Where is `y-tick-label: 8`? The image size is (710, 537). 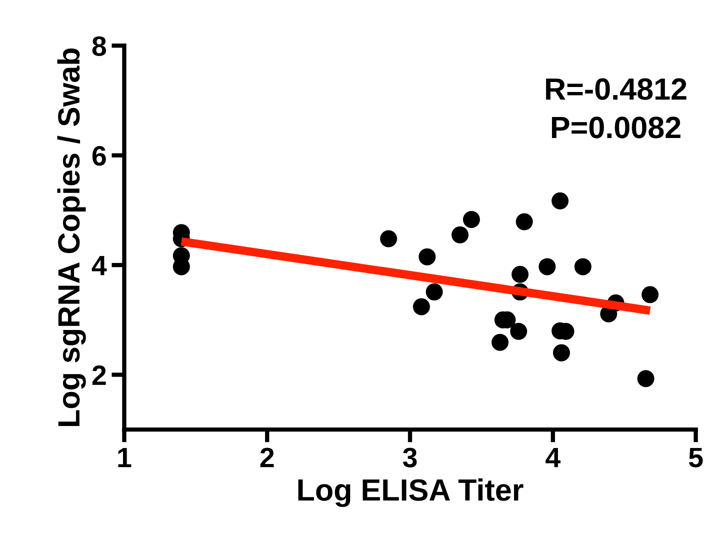
y-tick-label: 8 is located at coordinates (99, 46).